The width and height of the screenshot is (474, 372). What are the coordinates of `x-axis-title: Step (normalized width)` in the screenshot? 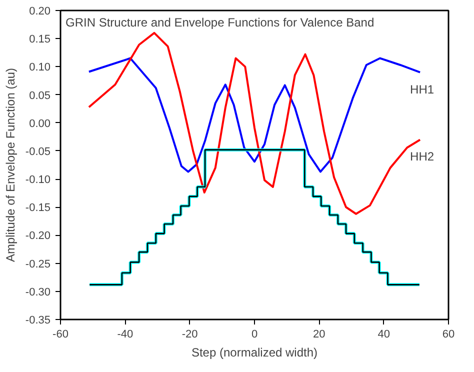 It's located at (254, 353).